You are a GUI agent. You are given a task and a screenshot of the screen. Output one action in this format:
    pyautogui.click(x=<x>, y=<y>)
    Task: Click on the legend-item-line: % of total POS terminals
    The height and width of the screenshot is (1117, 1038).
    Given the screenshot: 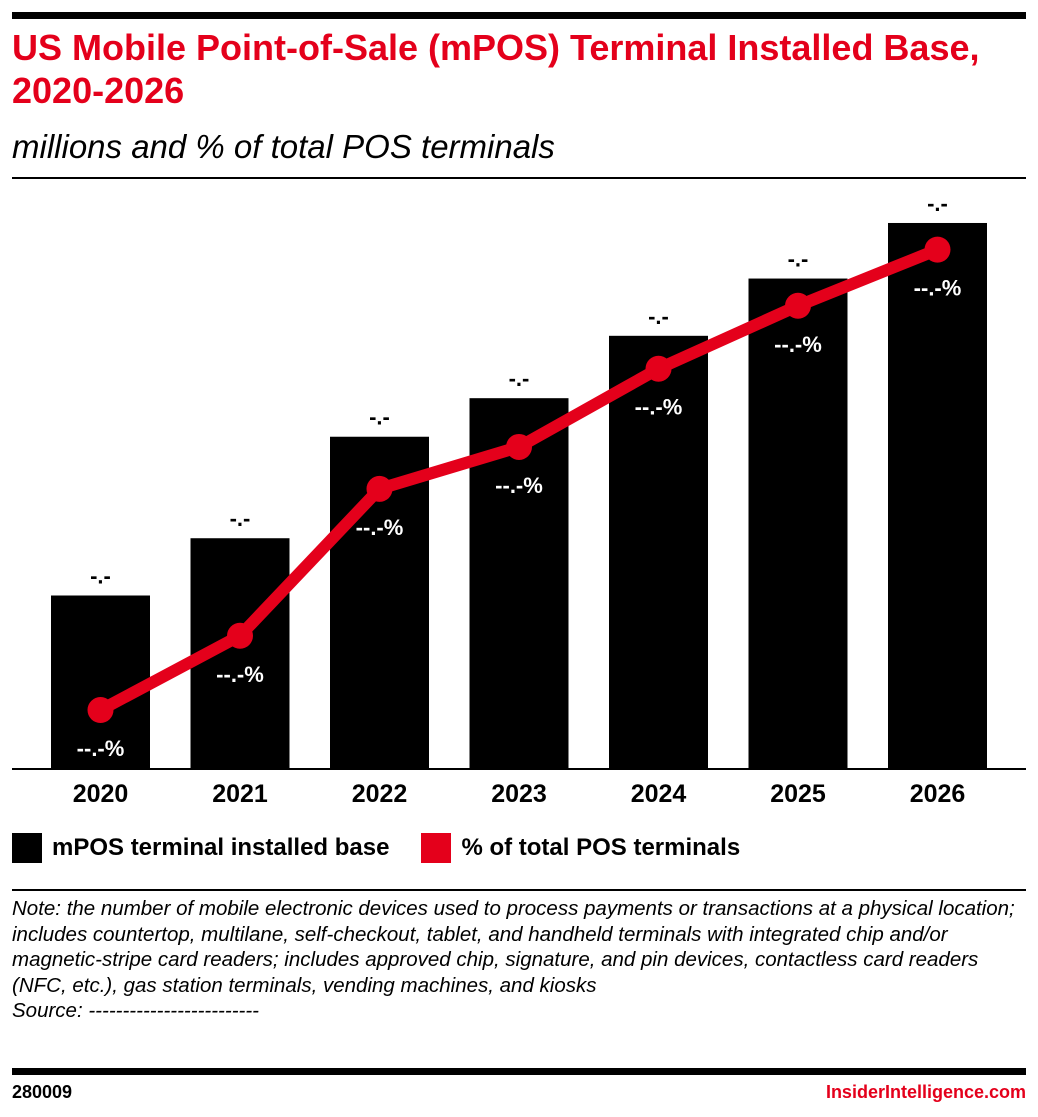 What is the action you would take?
    pyautogui.click(x=580, y=848)
    